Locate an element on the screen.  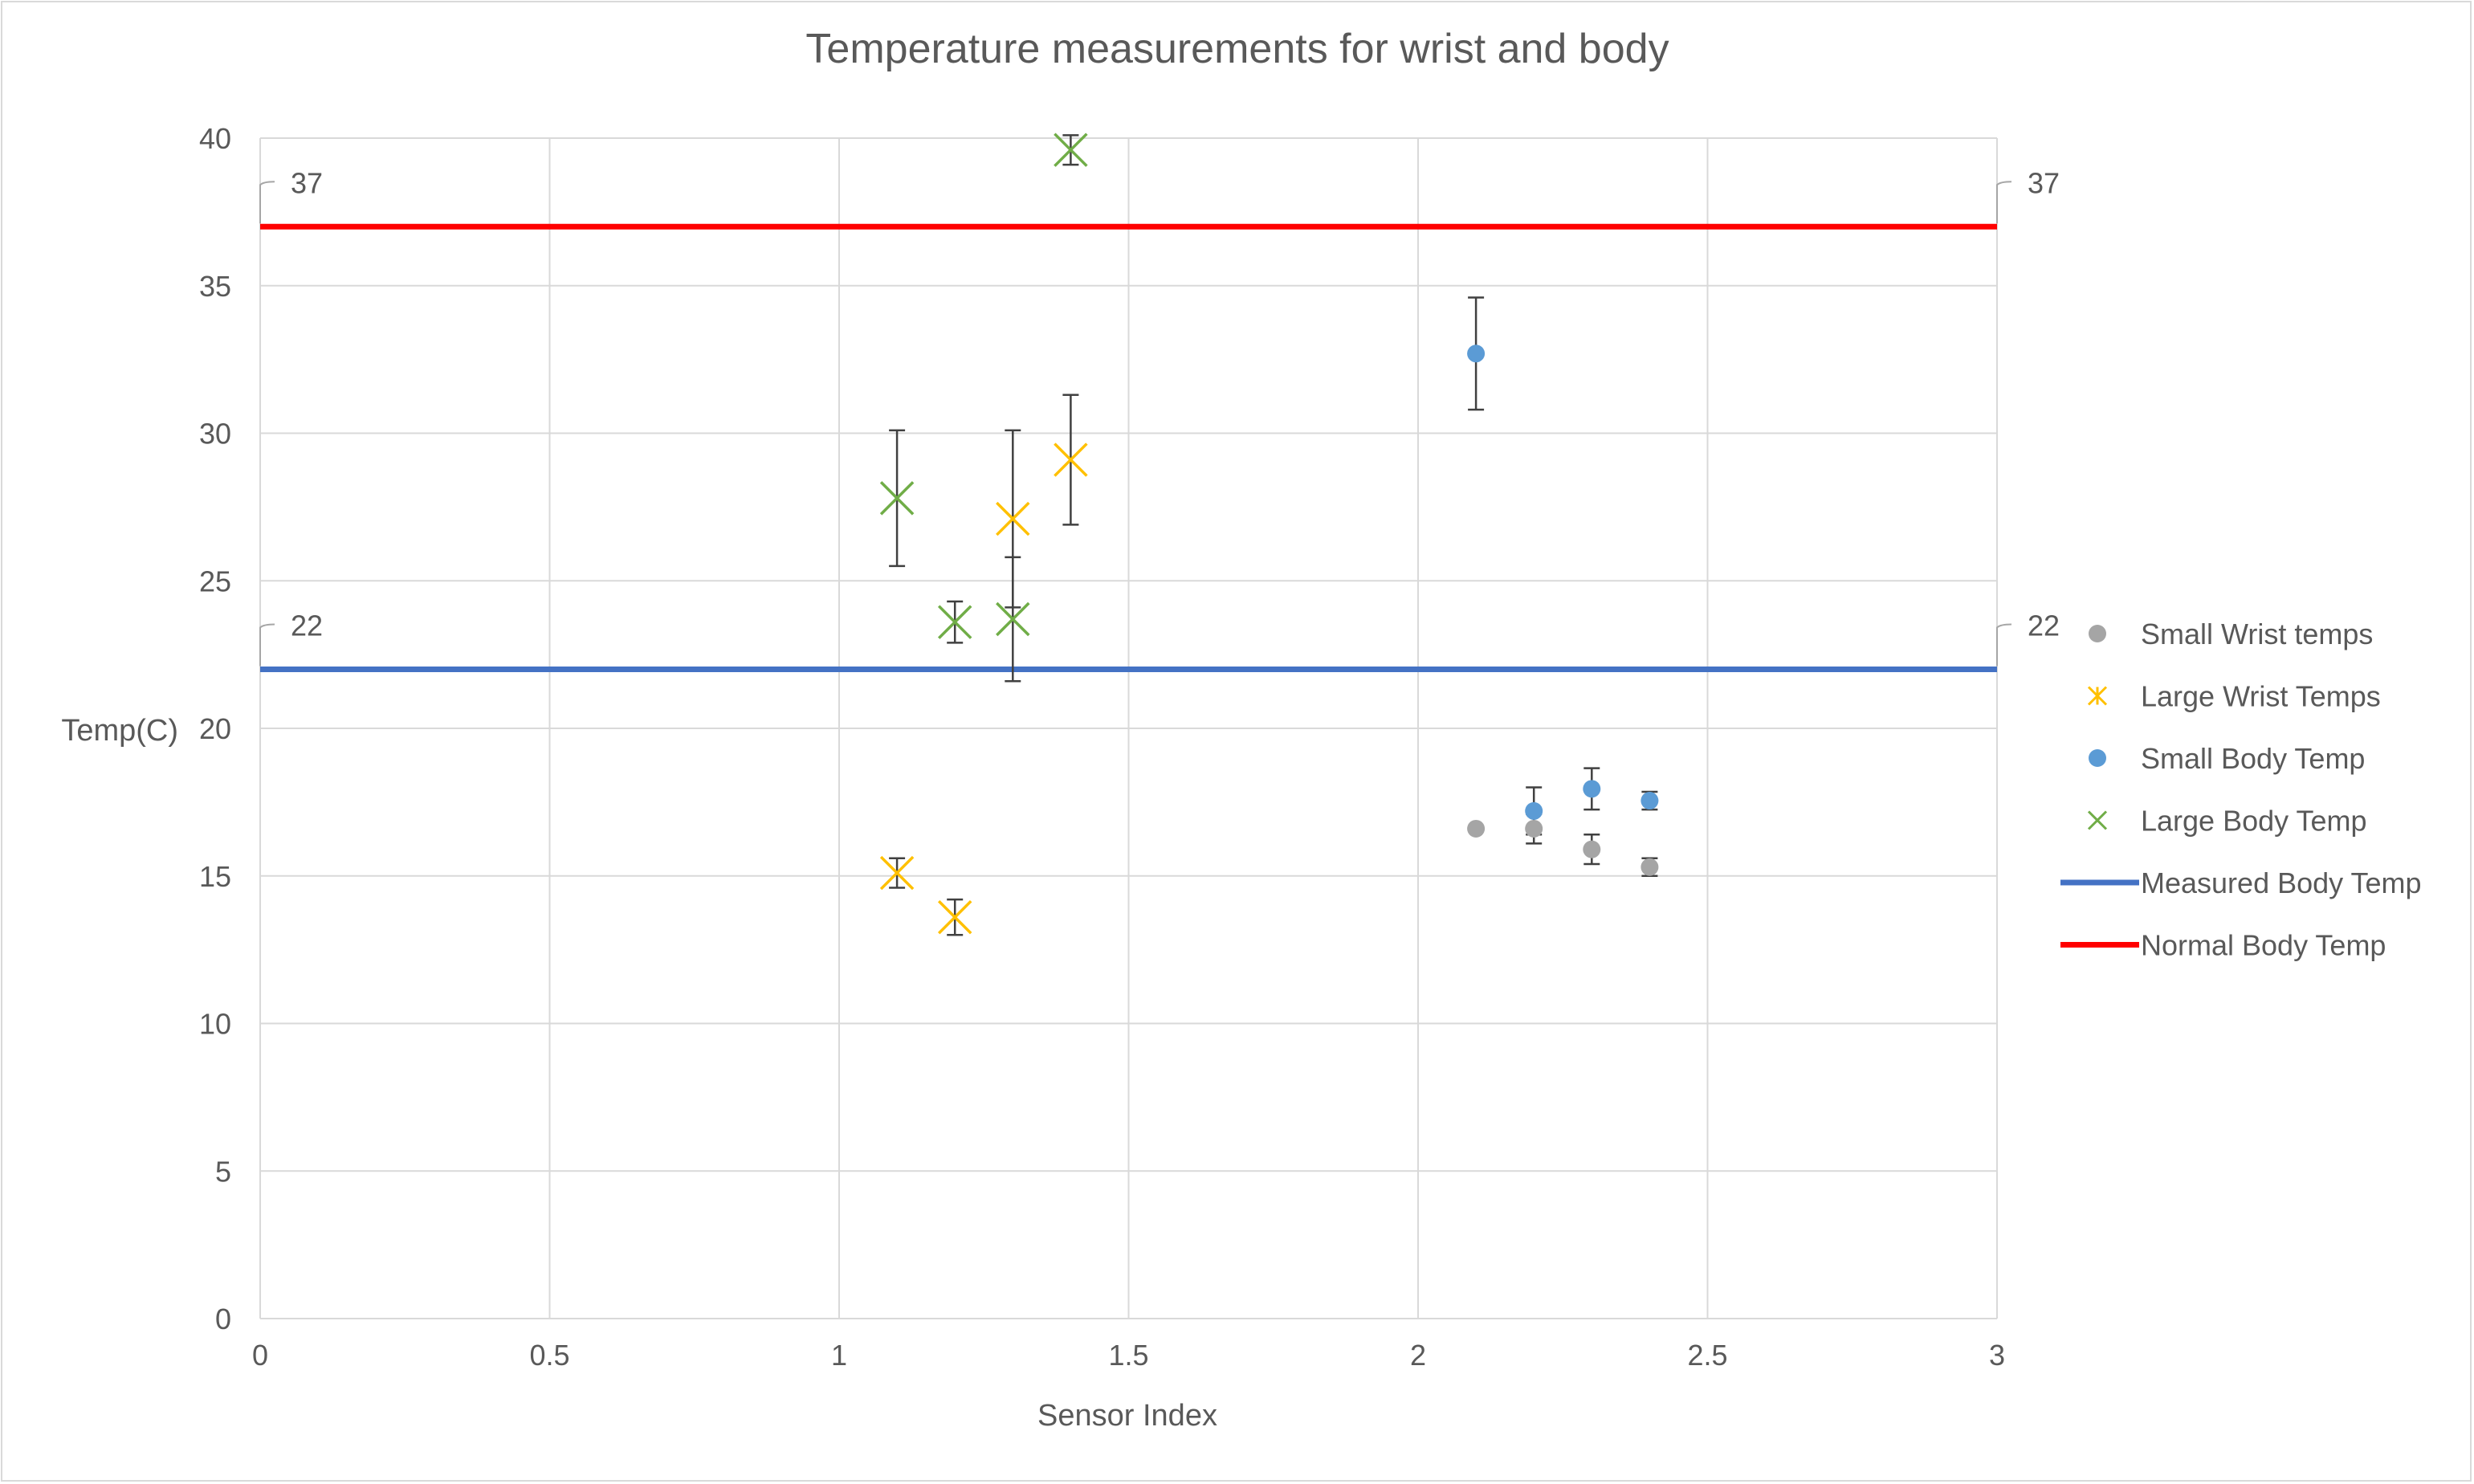
x-tick-label: 3 is located at coordinates (1997, 1355).